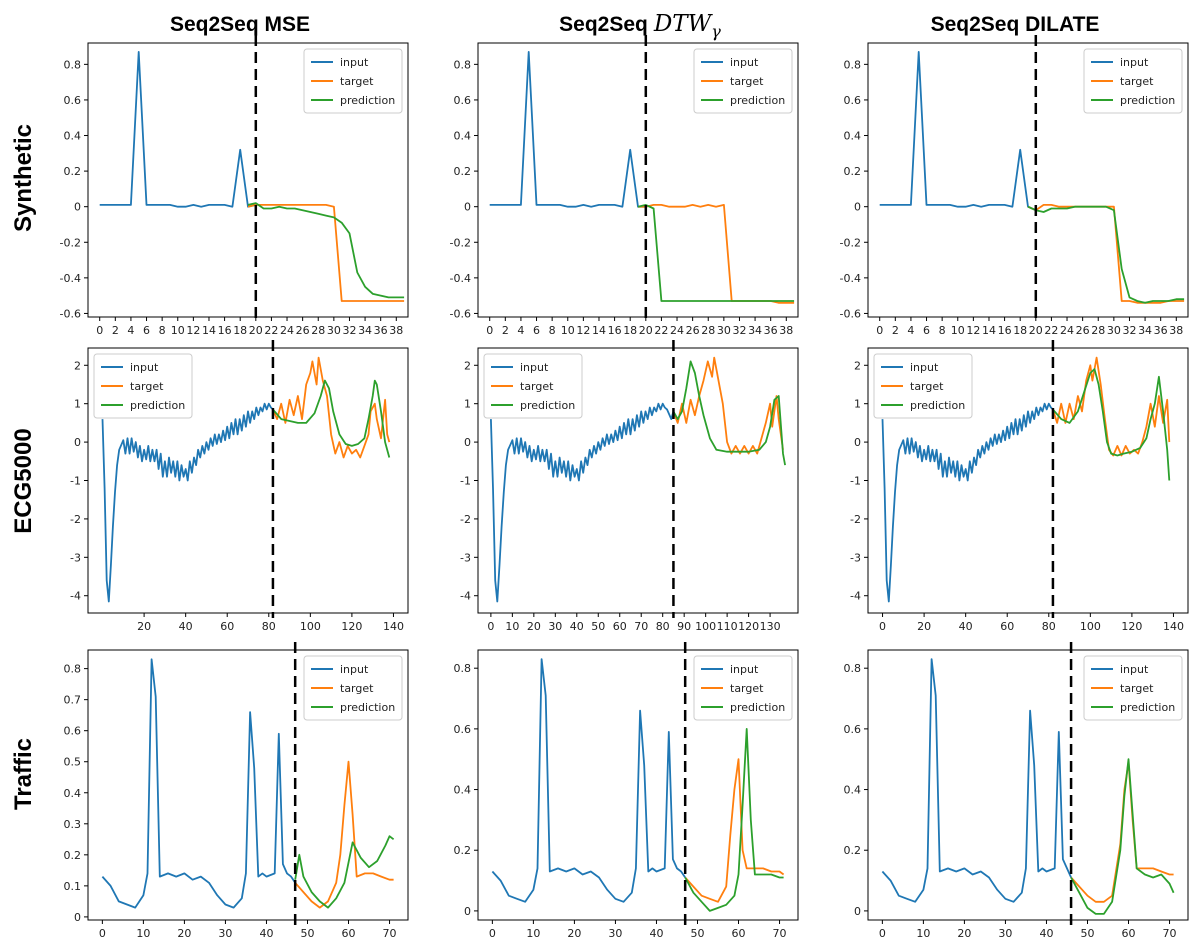 The image size is (1202, 949). Describe the element at coordinates (850, 278) in the screenshot. I see `y-tick-label: -0.4` at that location.